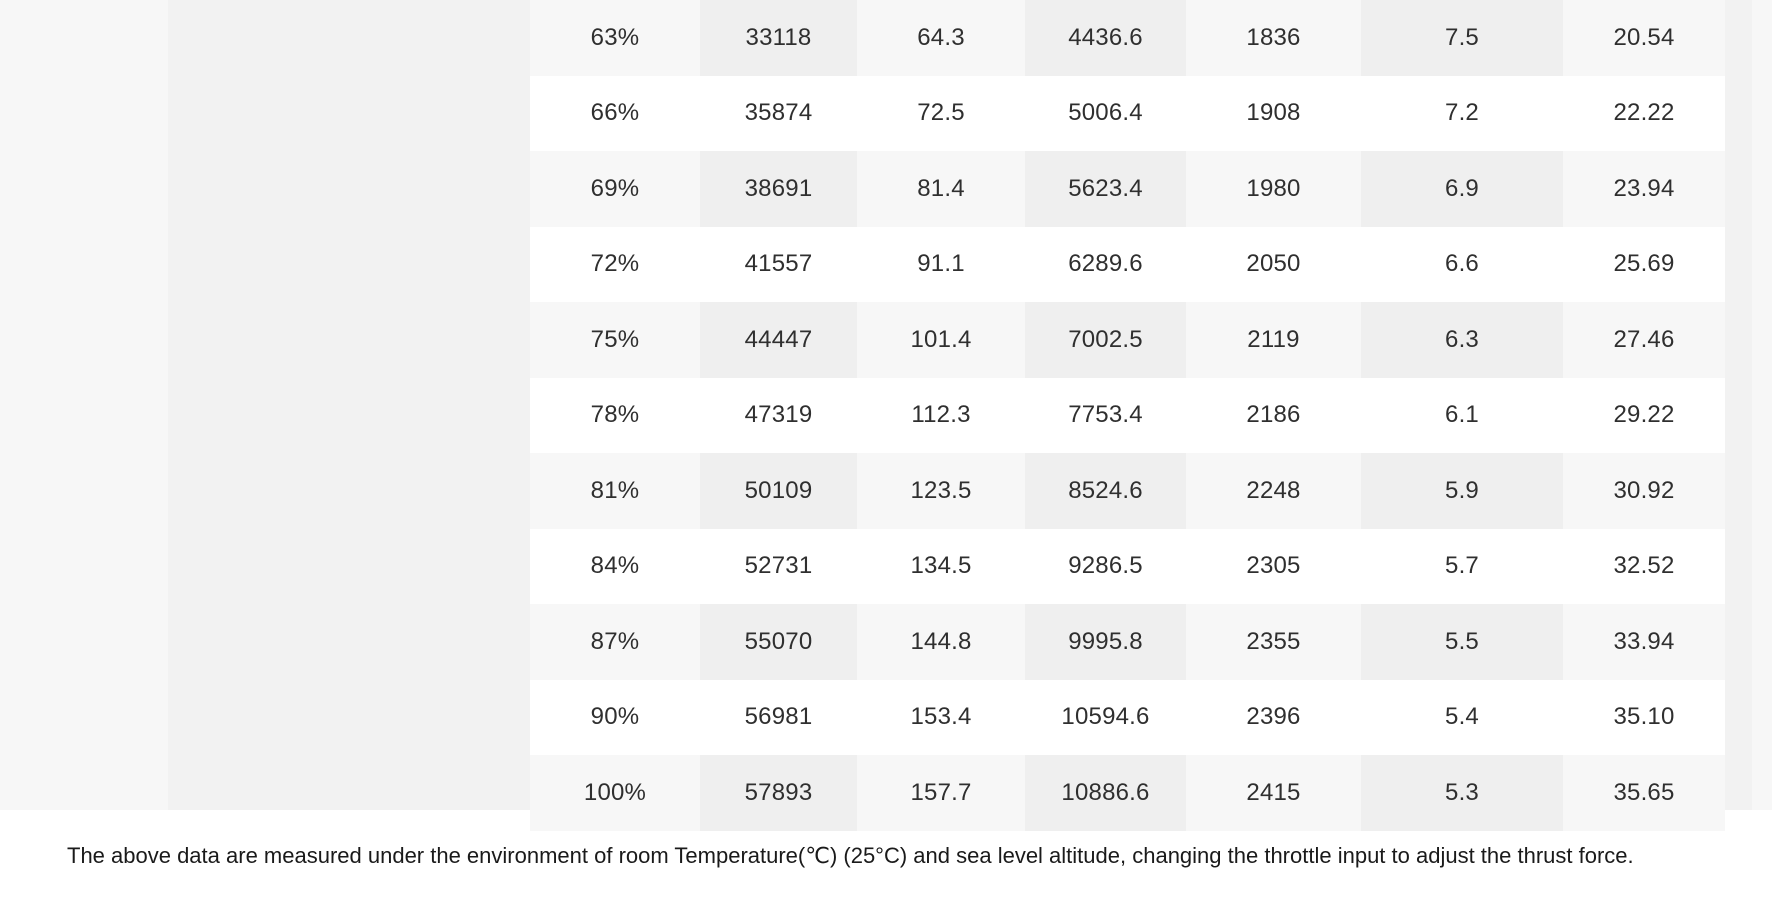 This screenshot has height=911, width=1772. What do you see at coordinates (1105, 566) in the screenshot?
I see `table-cell: 9286.5` at bounding box center [1105, 566].